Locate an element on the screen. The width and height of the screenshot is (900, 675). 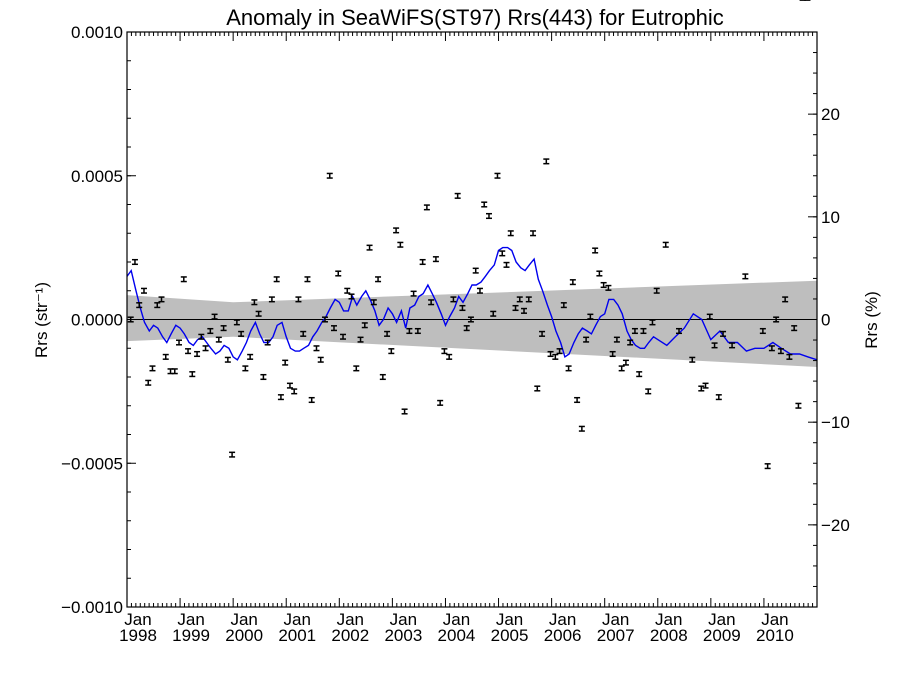
y2-tick-label: −20 is located at coordinates (835, 525).